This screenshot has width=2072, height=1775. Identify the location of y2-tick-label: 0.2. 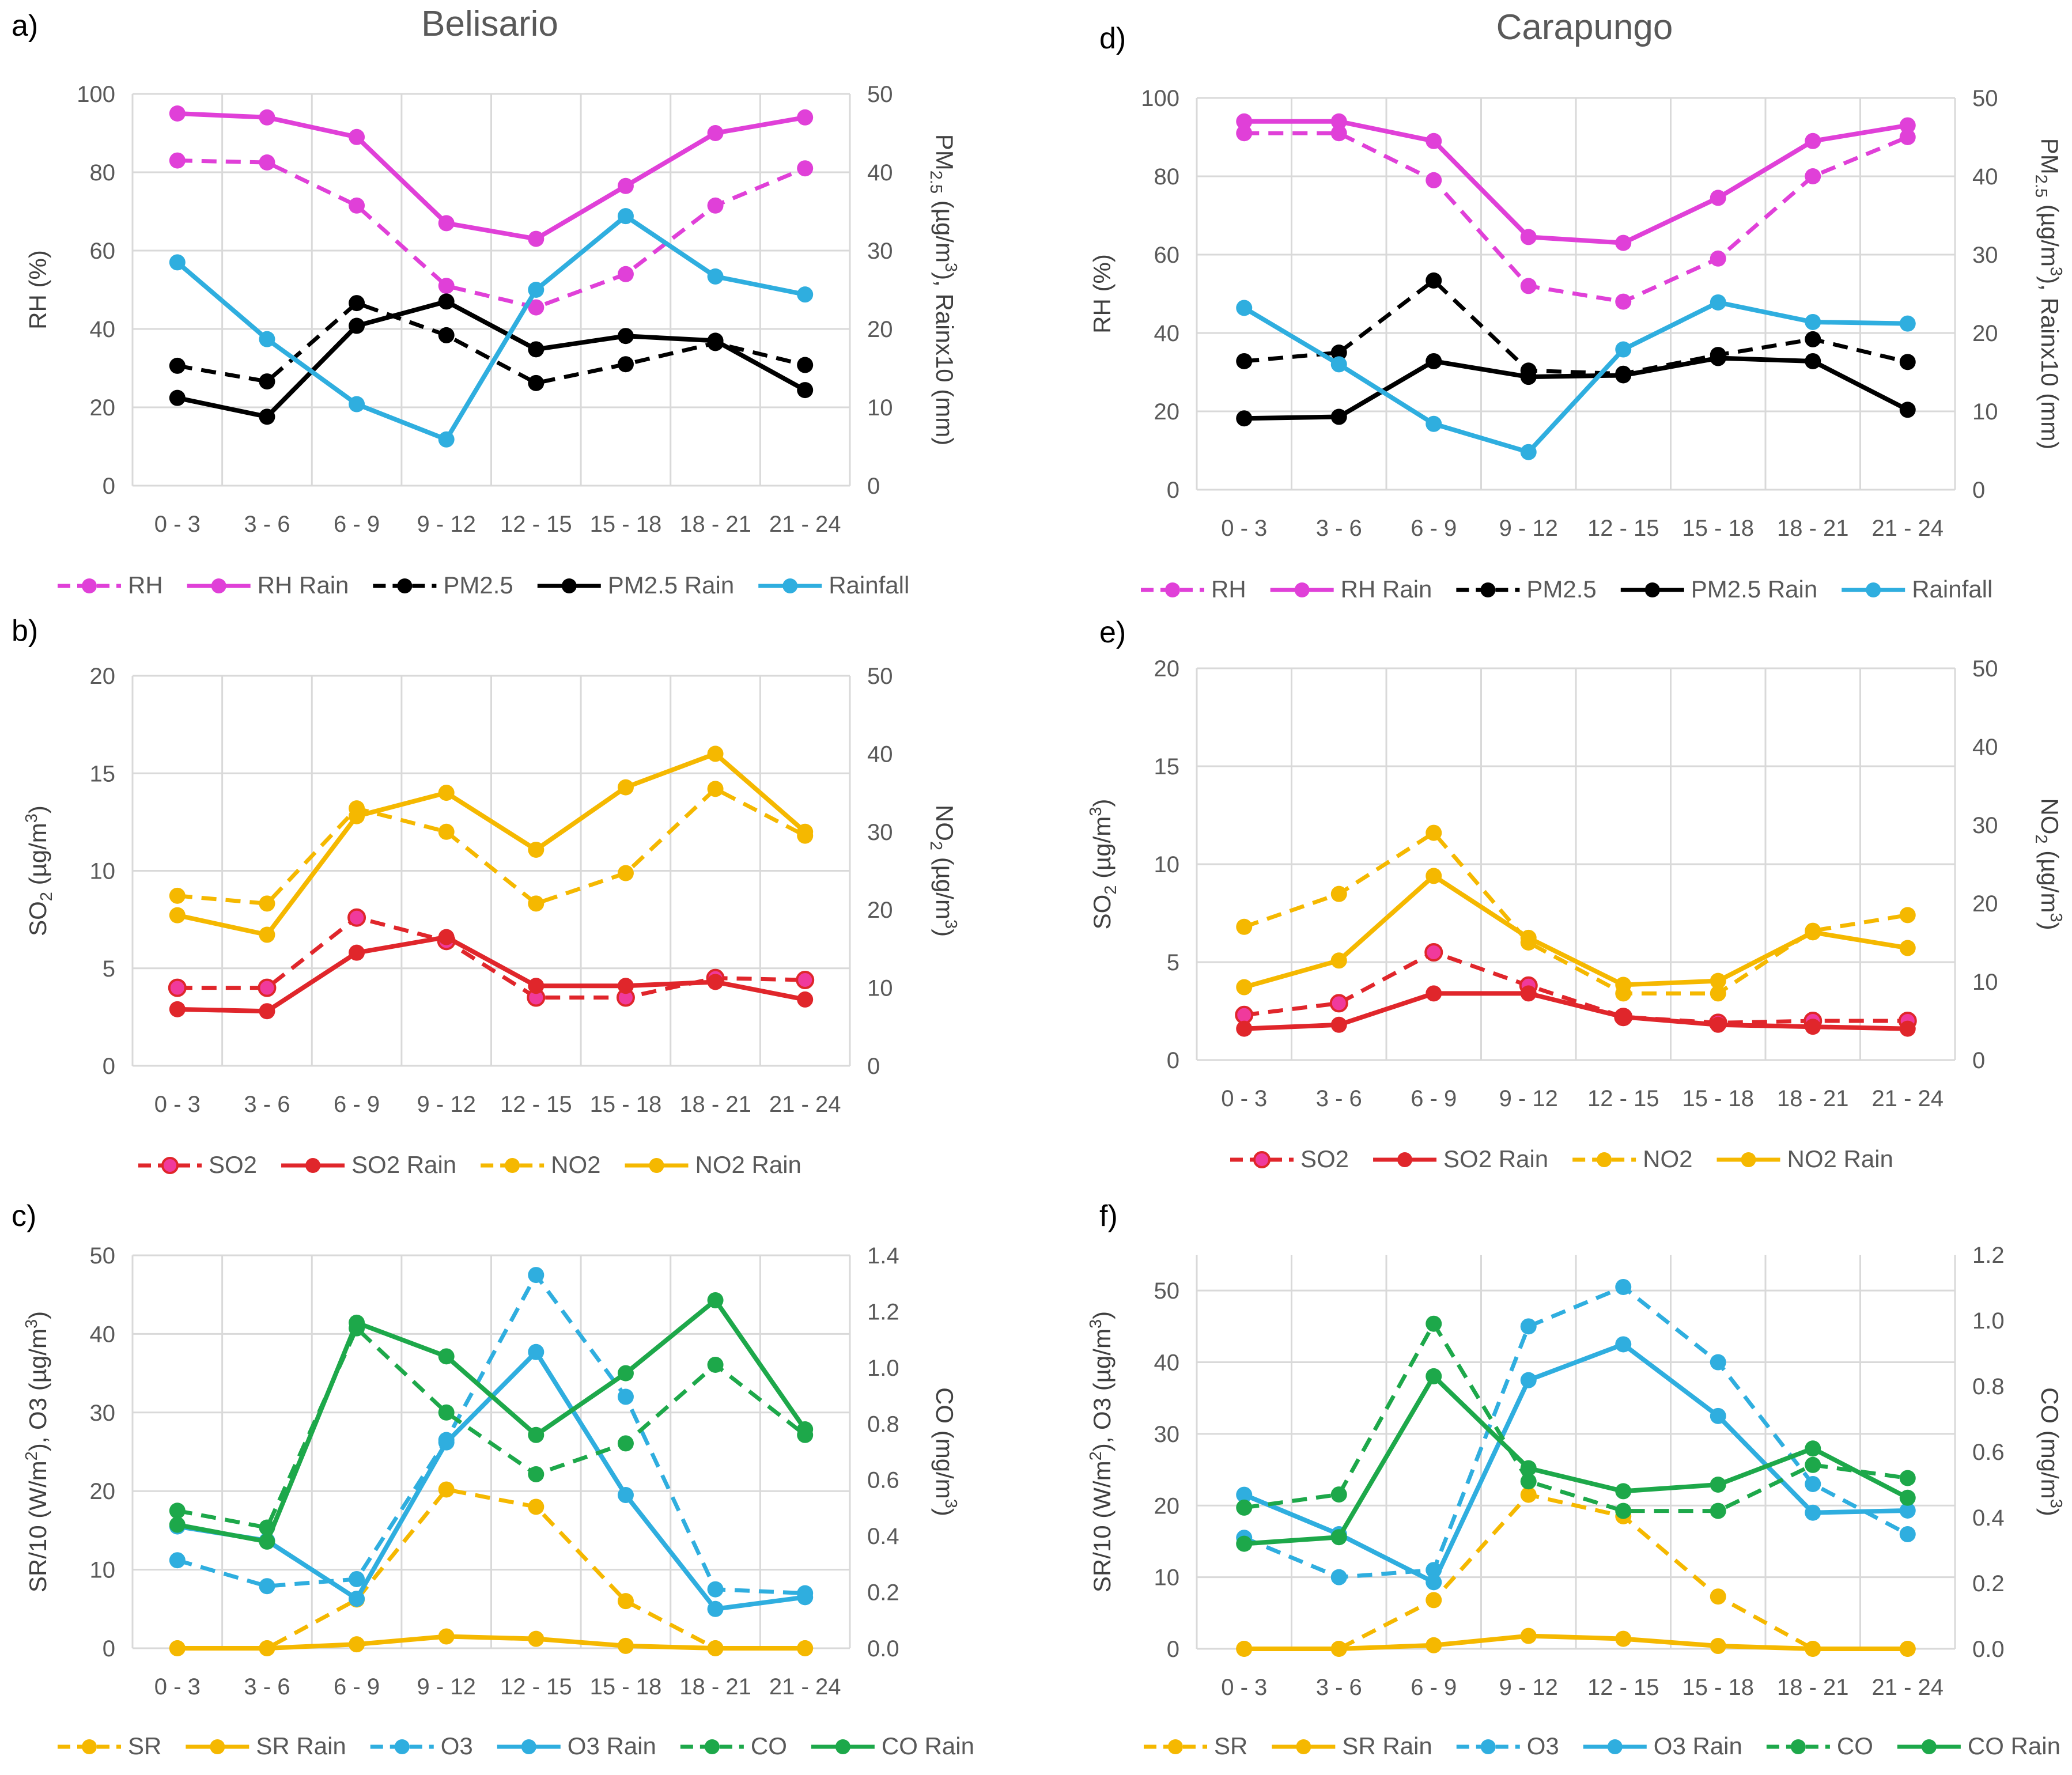
(1988, 1583).